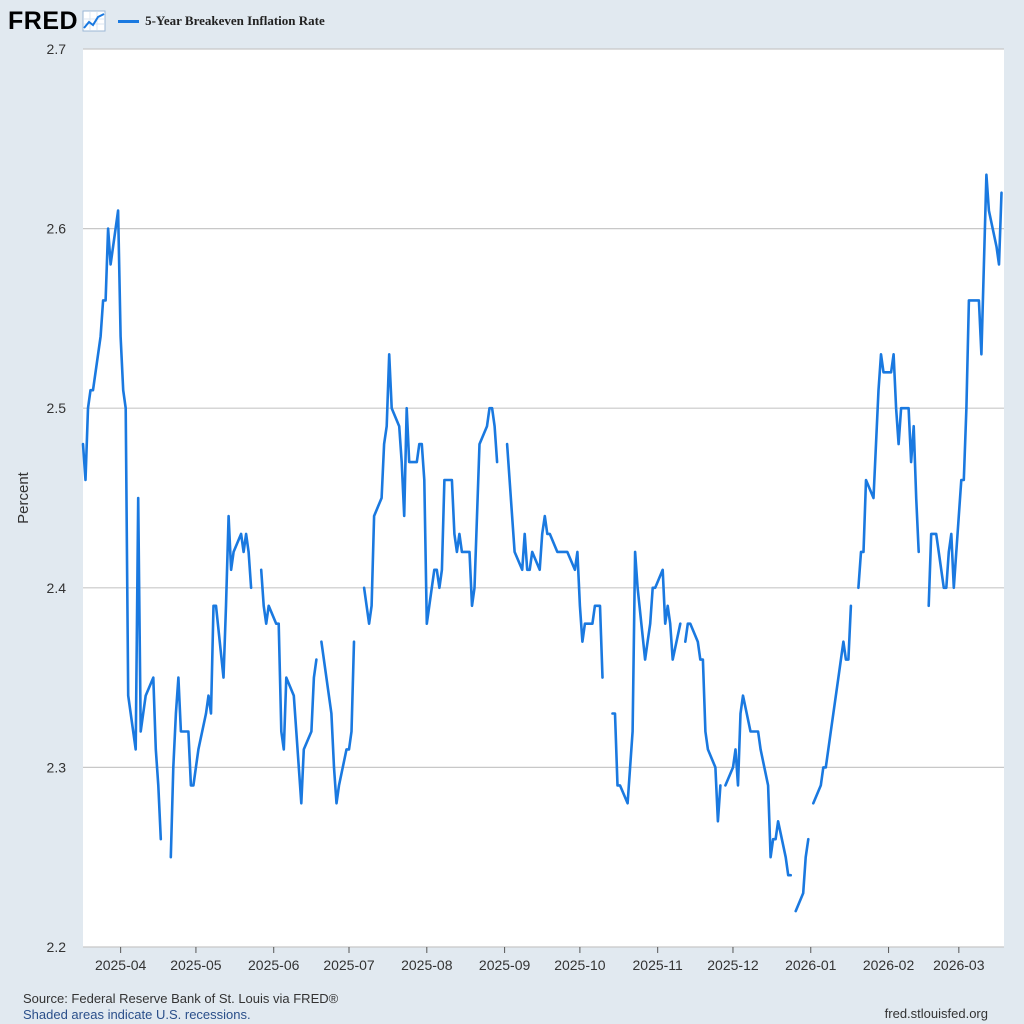 The height and width of the screenshot is (1024, 1024). What do you see at coordinates (427, 965) in the screenshot?
I see `x-tick-label: 2025-08` at bounding box center [427, 965].